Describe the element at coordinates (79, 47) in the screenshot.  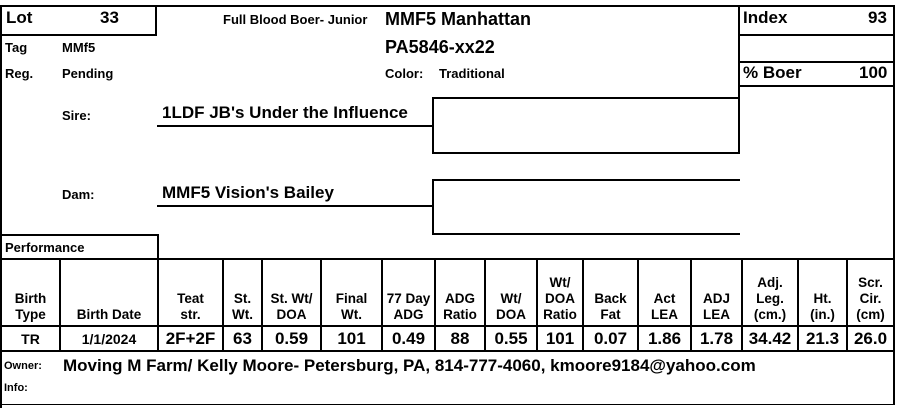
I see `tag-value: MMf5` at that location.